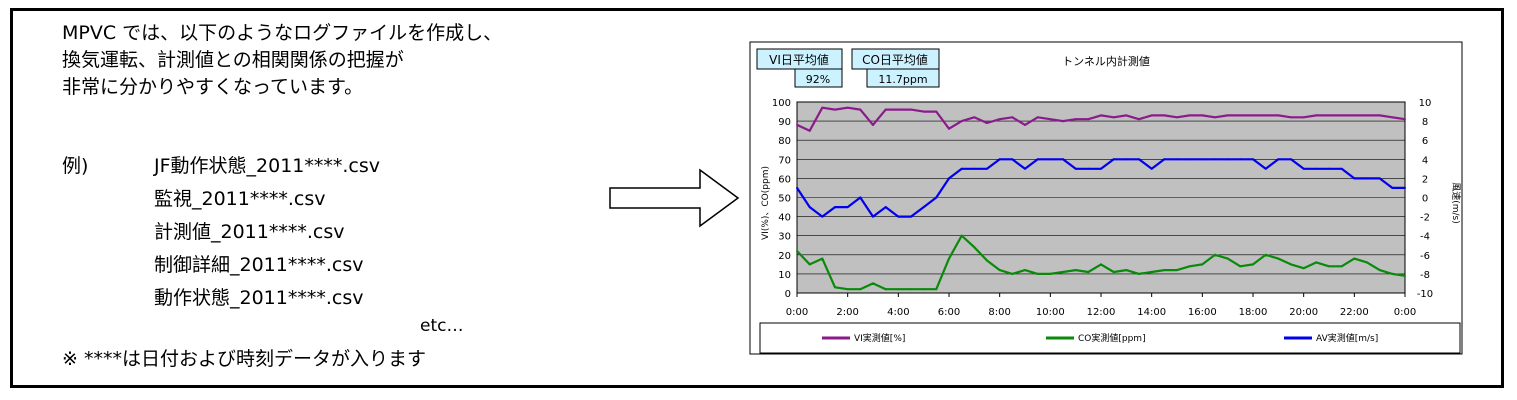 The width and height of the screenshot is (1517, 400). Describe the element at coordinates (1405, 312) in the screenshot. I see `x-tick-label: 0:00` at that location.